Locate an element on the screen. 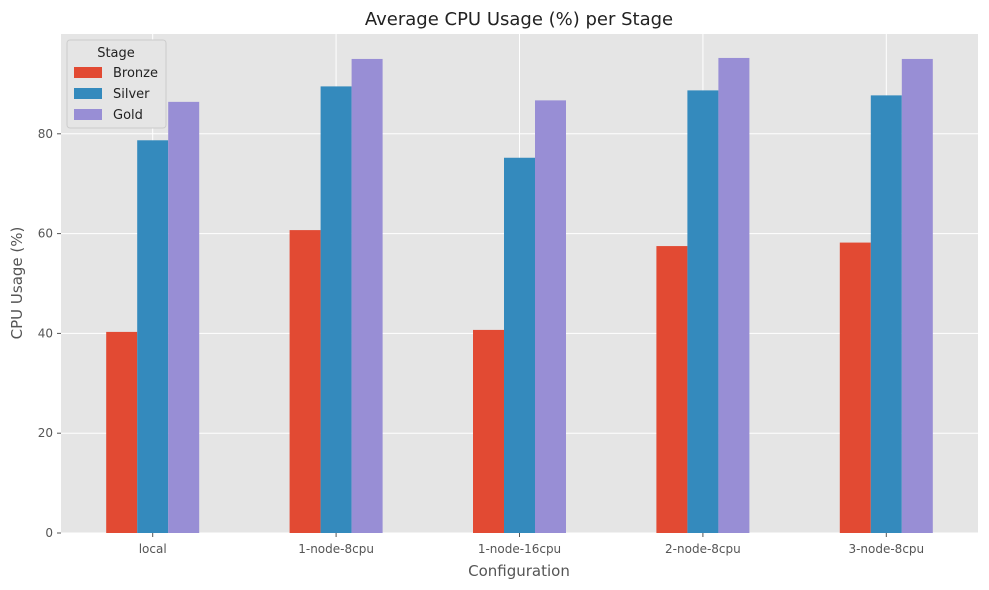  bar-silver-local is located at coordinates (153, 337).